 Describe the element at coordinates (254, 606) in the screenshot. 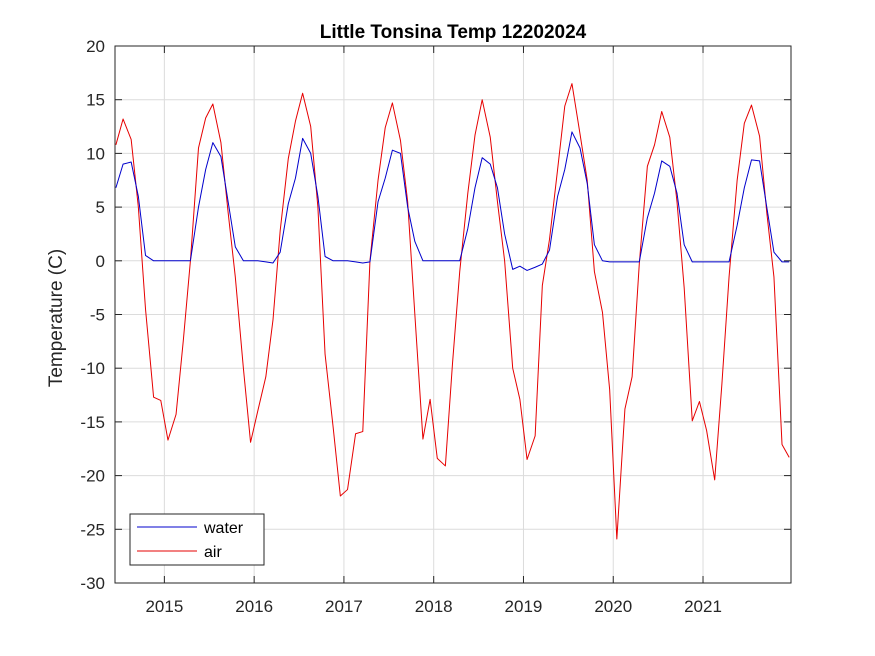

I see `x-tick-label: 2016` at that location.